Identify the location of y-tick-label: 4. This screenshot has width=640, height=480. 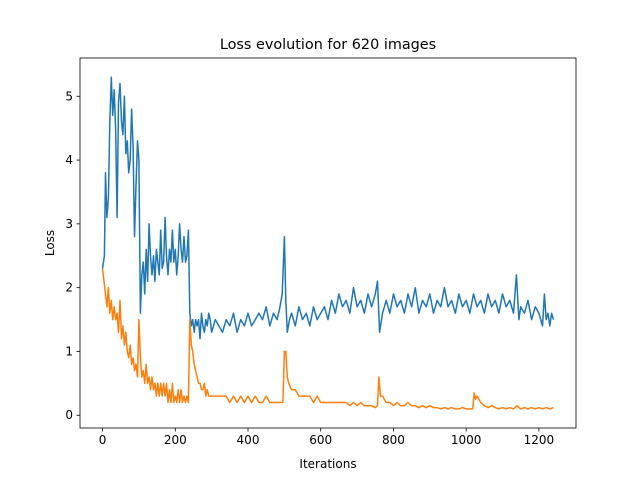
(69, 160).